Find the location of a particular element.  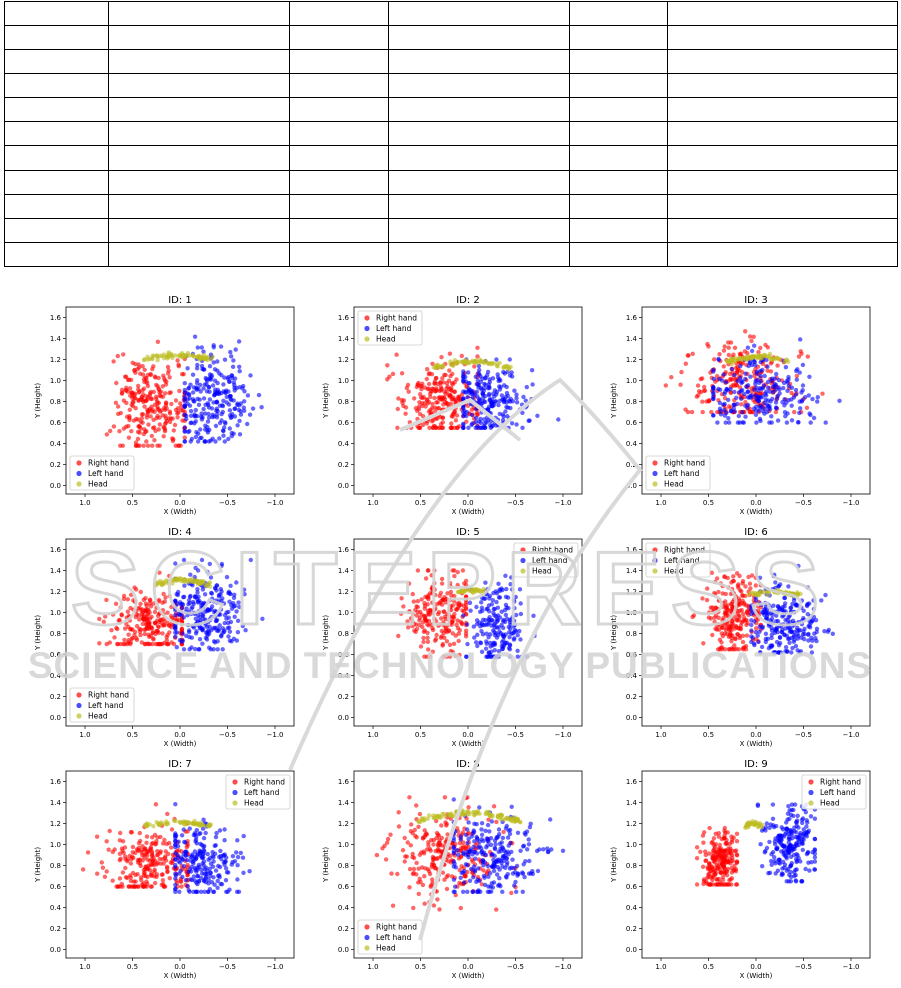

y-tick-label: 0.4 is located at coordinates (56, 444).